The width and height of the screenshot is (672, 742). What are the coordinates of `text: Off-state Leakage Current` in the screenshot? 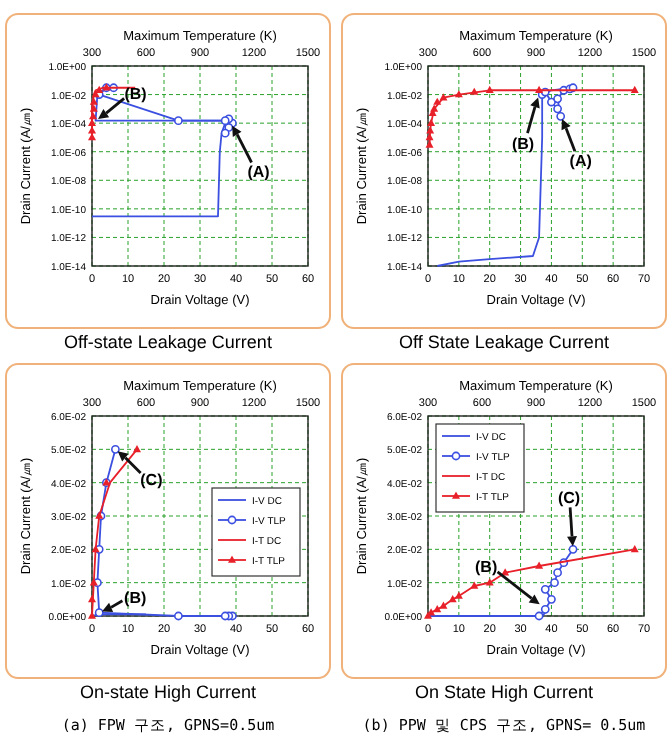 It's located at (168, 342).